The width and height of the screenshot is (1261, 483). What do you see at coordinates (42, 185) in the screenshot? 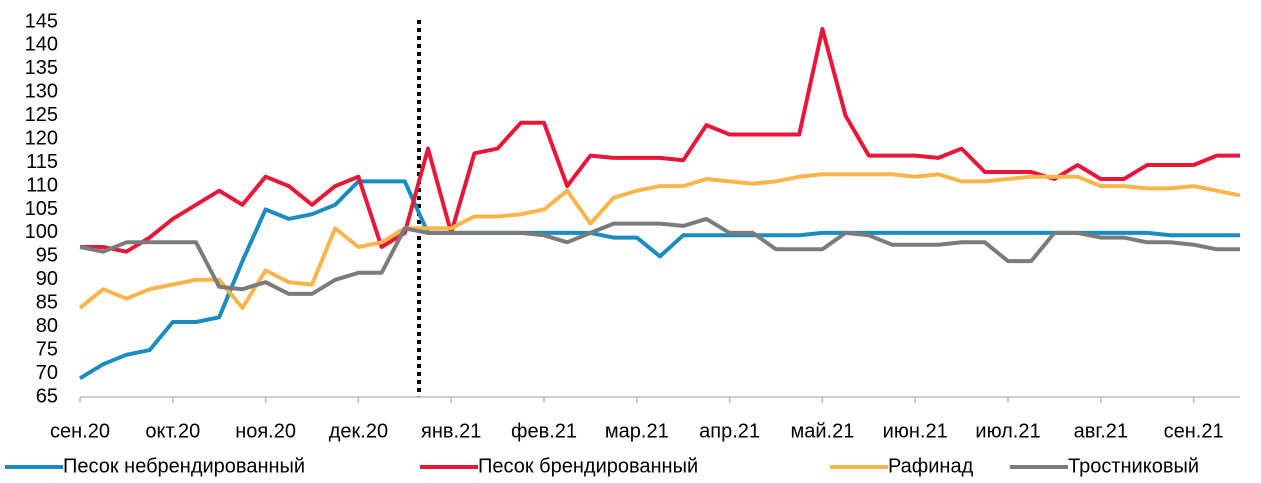
I see `y-tick-label: 110` at bounding box center [42, 185].